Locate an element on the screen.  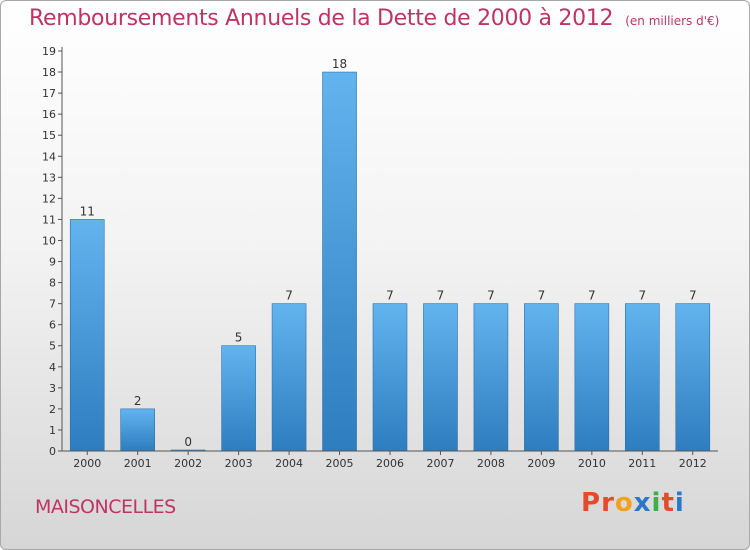
y-tick-label: 11 is located at coordinates (49, 219).